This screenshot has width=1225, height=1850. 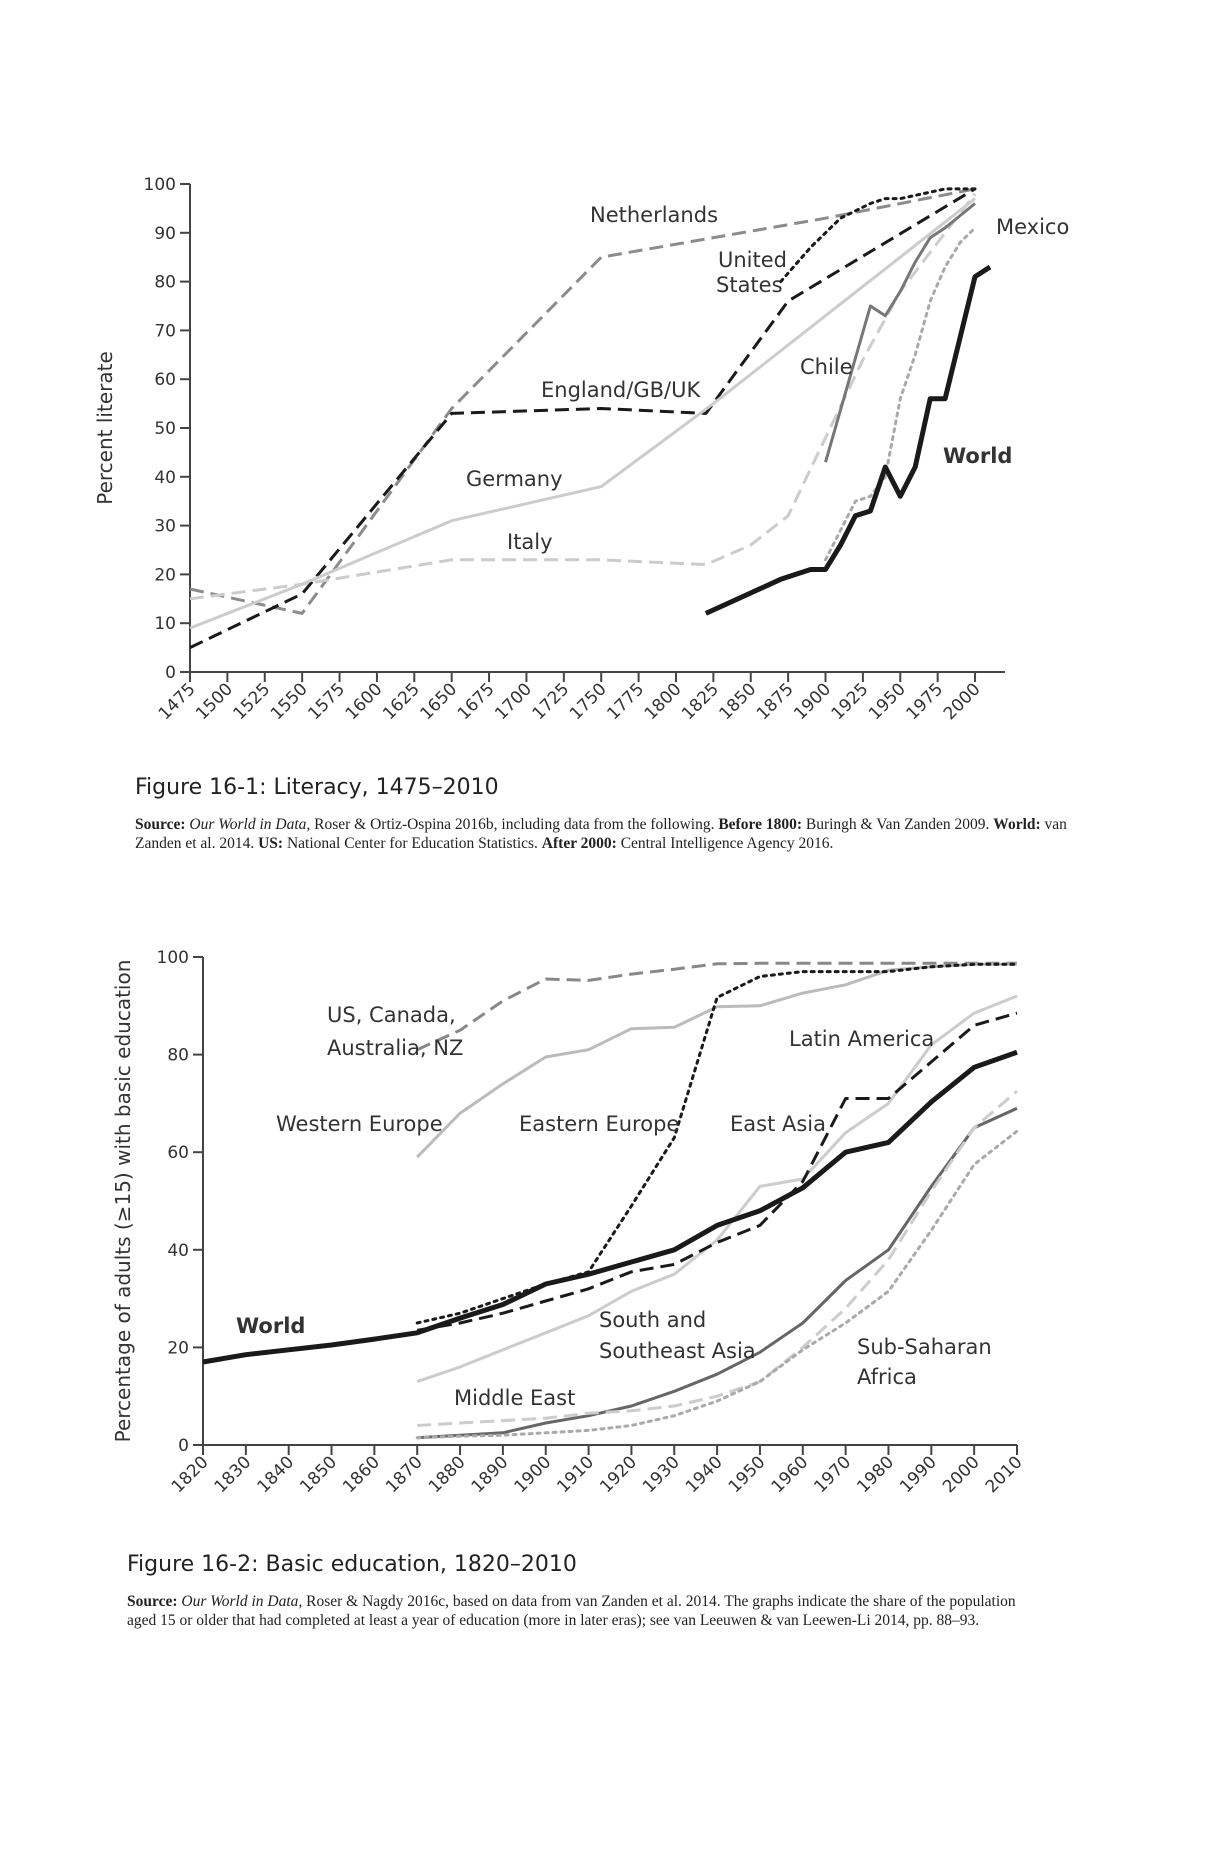 I want to click on source-world: World:, so click(x=1017, y=824).